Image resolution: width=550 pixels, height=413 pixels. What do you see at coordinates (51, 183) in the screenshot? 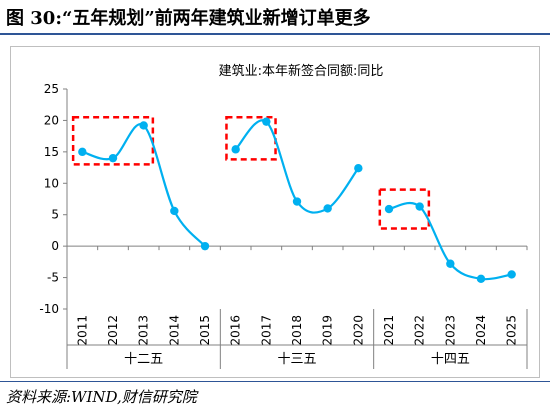
I see `y-tick-label: 10` at bounding box center [51, 183].